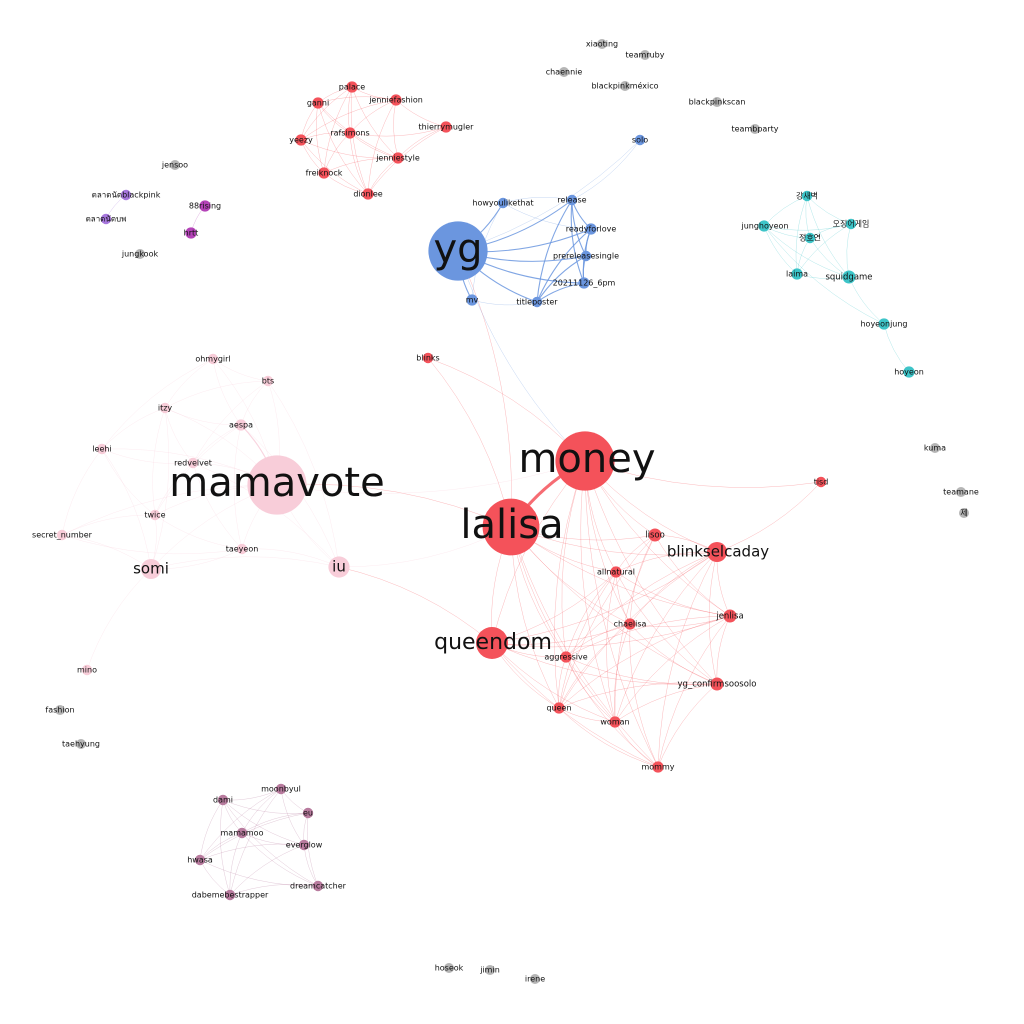  What do you see at coordinates (449, 968) in the screenshot?
I see `node-hoseok` at bounding box center [449, 968].